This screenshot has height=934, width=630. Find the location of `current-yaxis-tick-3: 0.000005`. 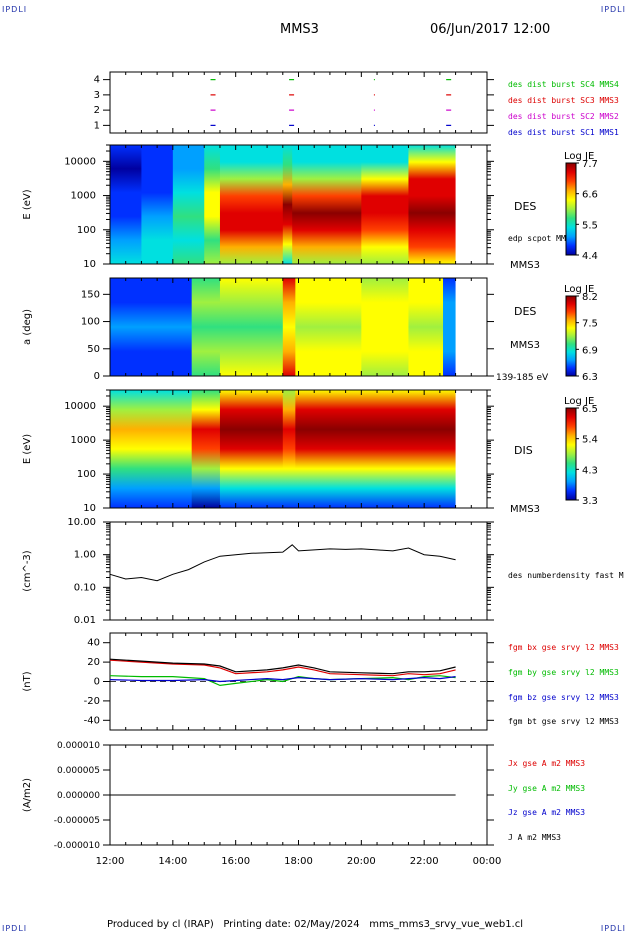

current-yaxis-tick-3: 0.000005 is located at coordinates (78, 771).